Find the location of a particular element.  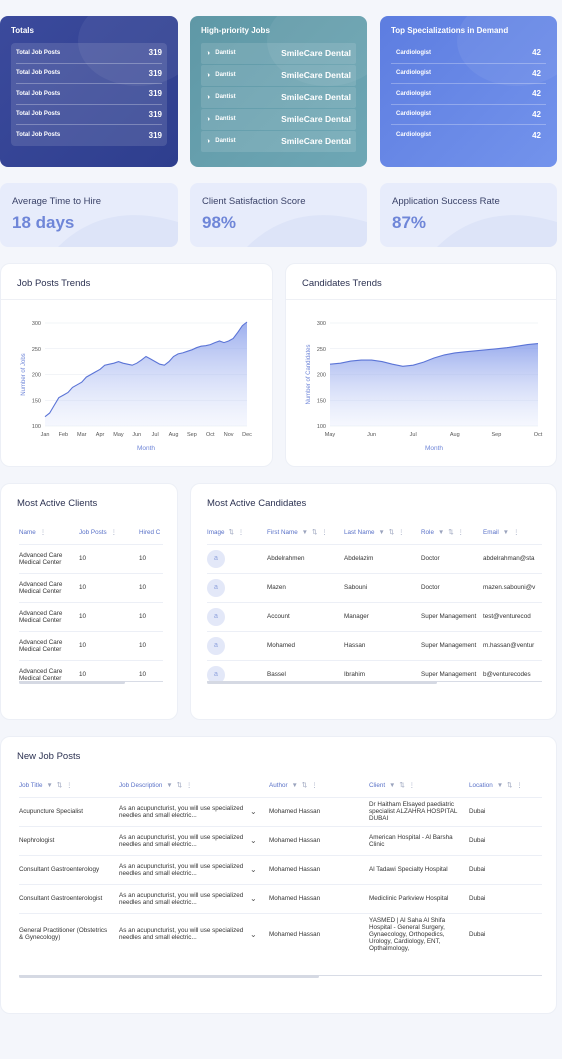

col-header-job-description: Job Description ▼ ⇅ ⋮ is located at coordinates (194, 786).